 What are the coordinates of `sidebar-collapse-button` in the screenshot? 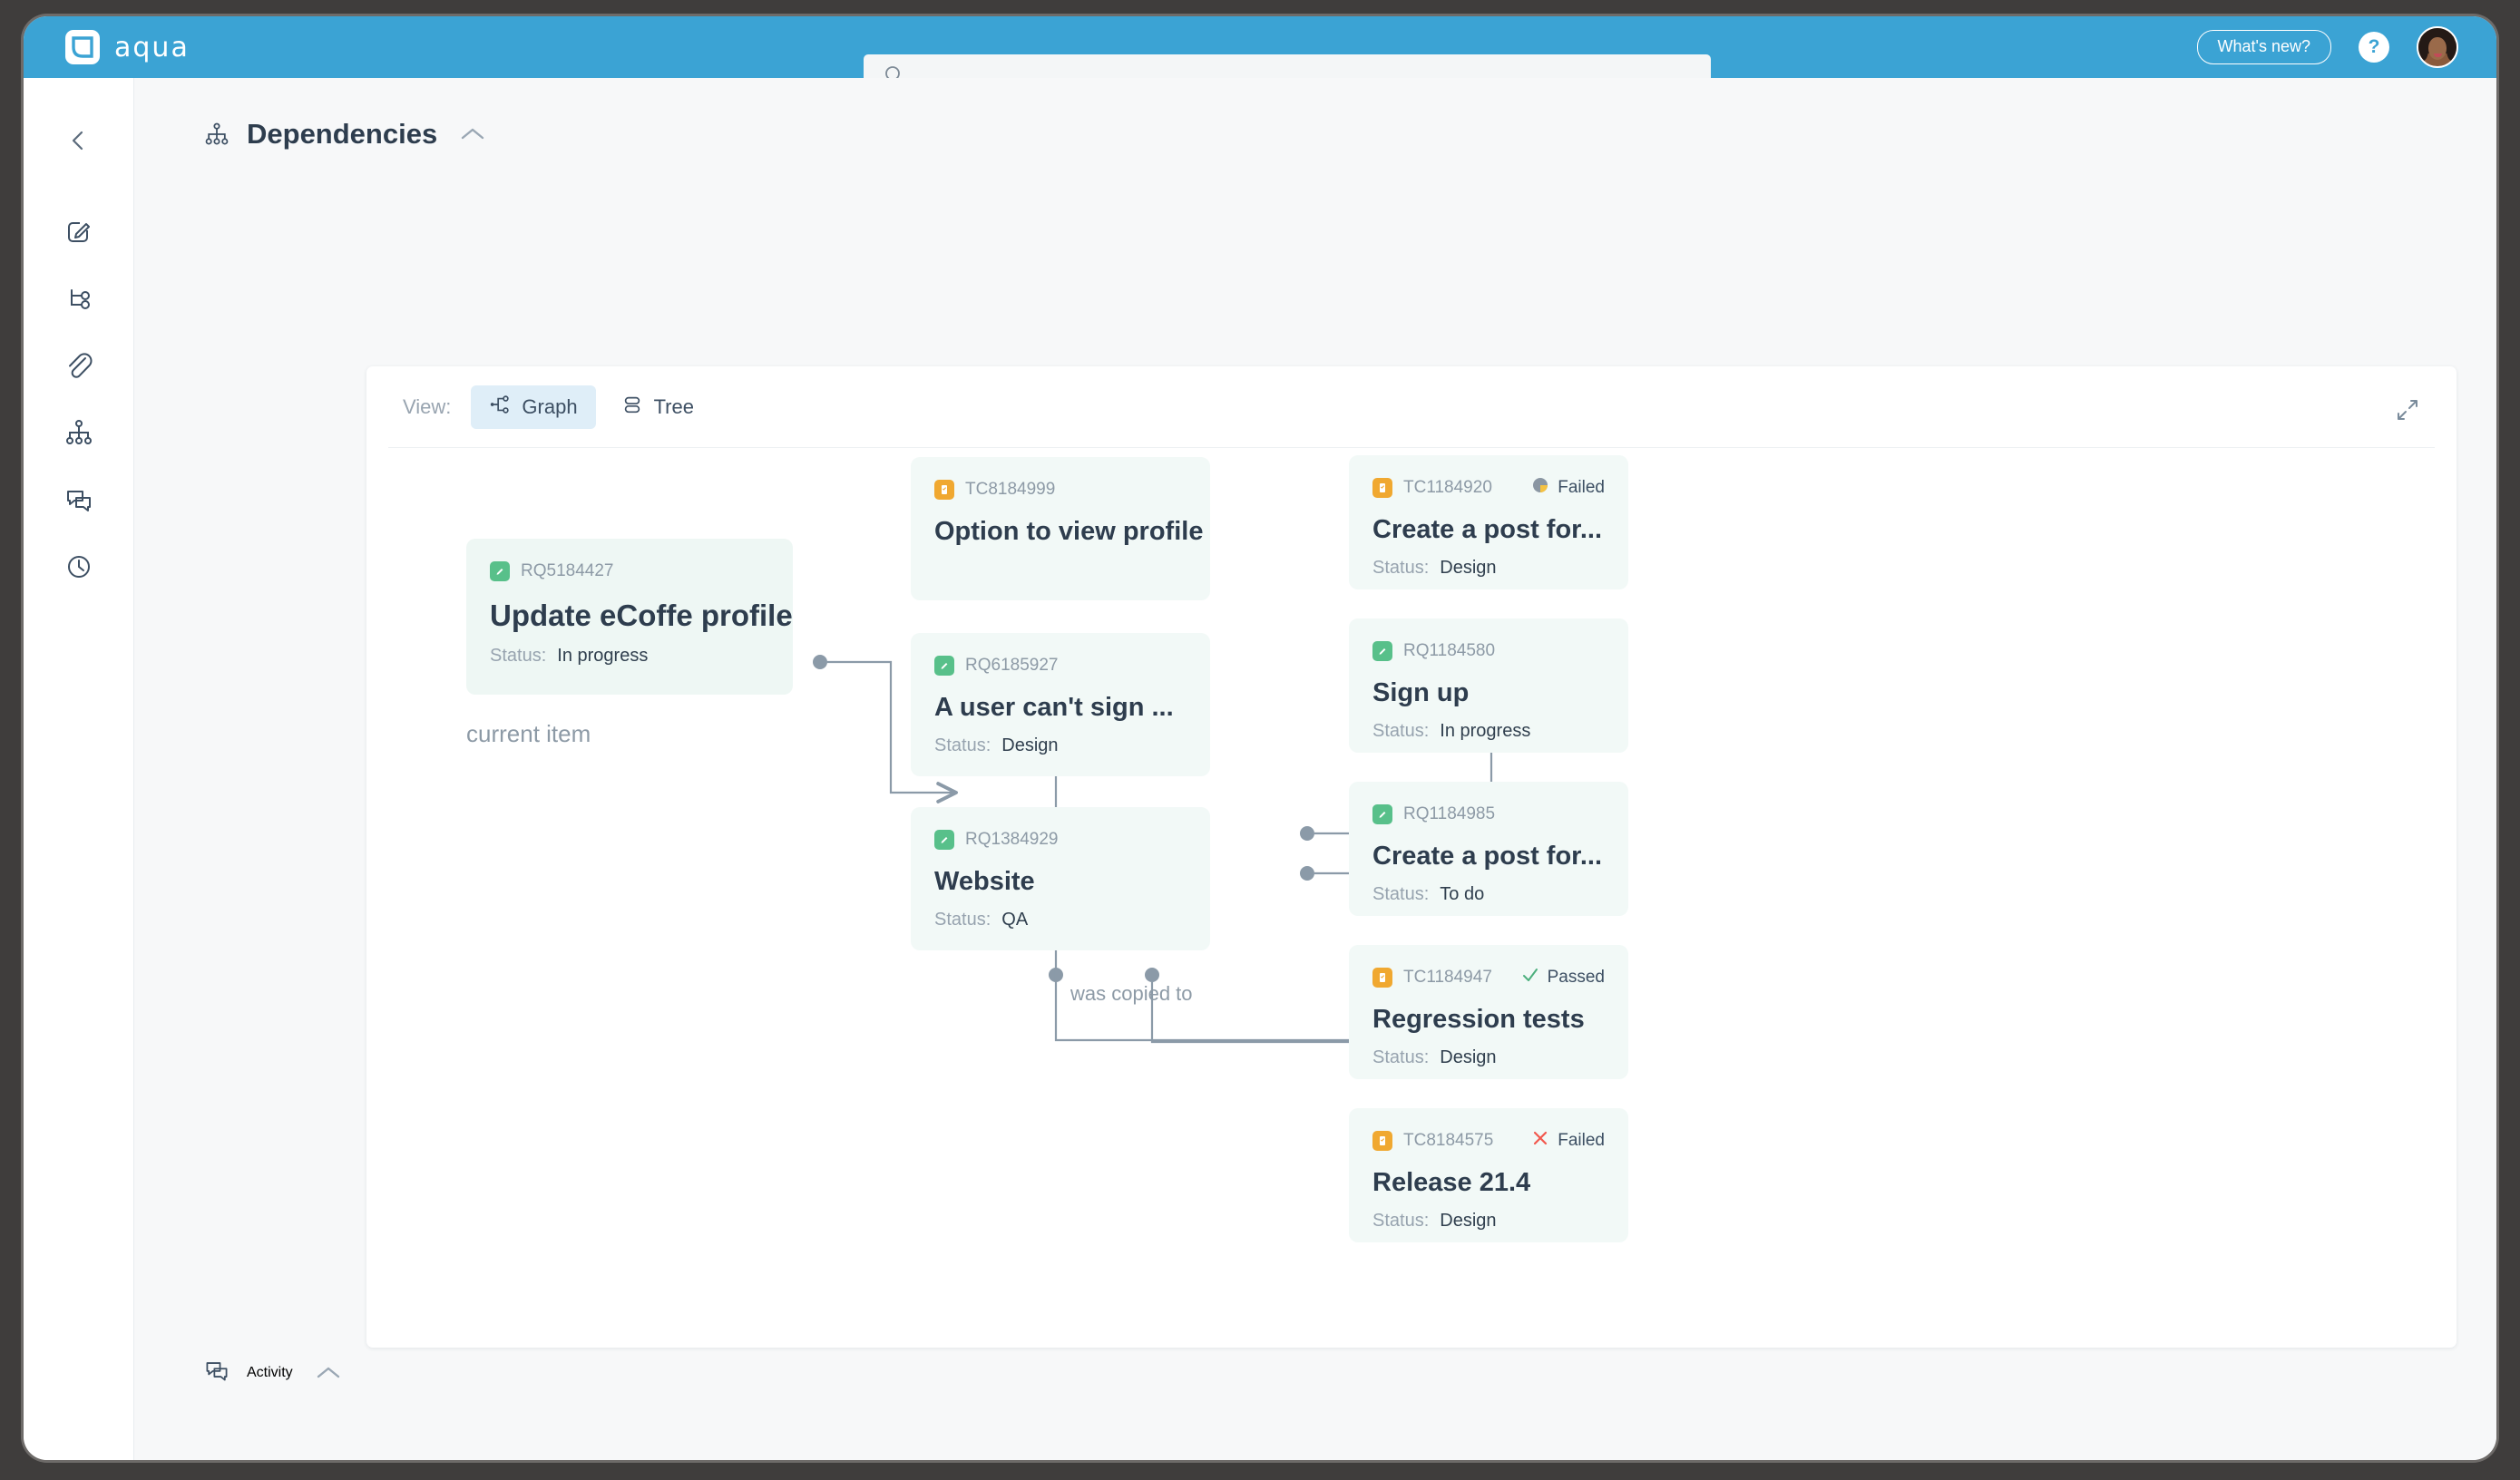 It's located at (79, 140).